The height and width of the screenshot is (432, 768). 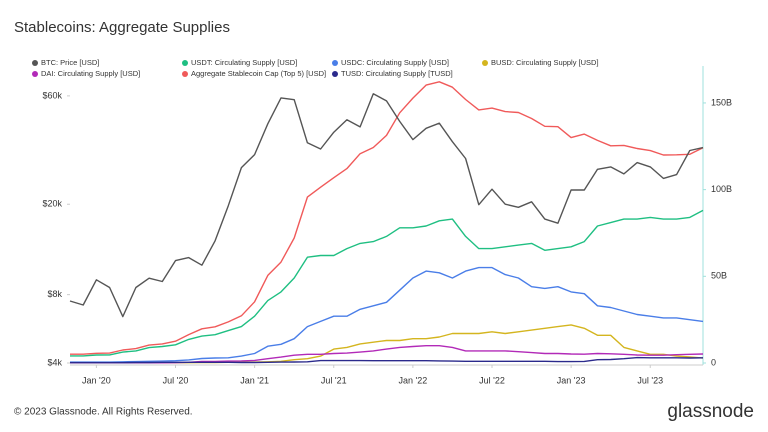 What do you see at coordinates (395, 62) in the screenshot?
I see `legend-label: USDC: Circulating Supply [USD]` at bounding box center [395, 62].